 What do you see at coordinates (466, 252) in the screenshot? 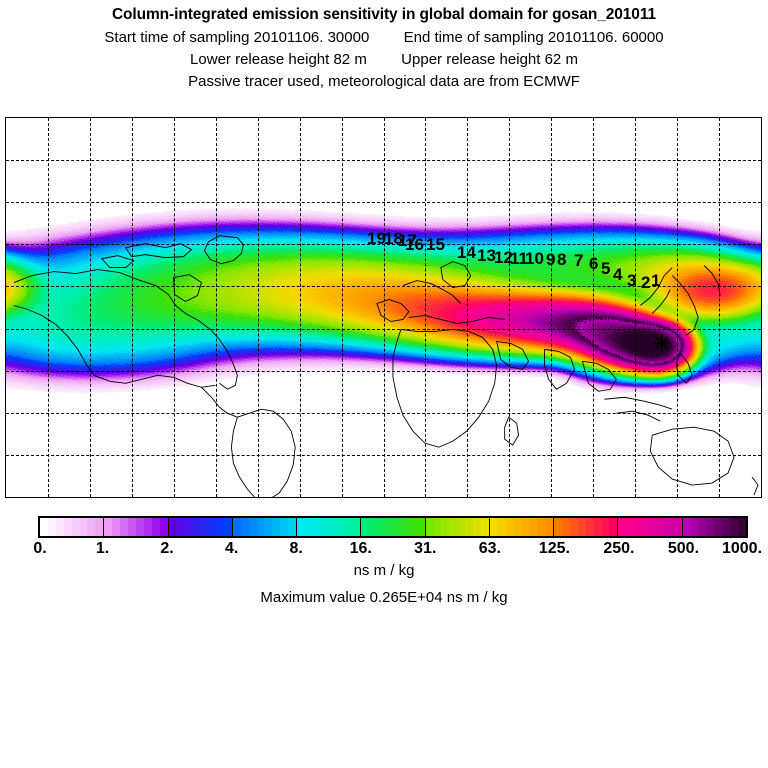
I see `trajectory-hour-label-14: 14` at bounding box center [466, 252].